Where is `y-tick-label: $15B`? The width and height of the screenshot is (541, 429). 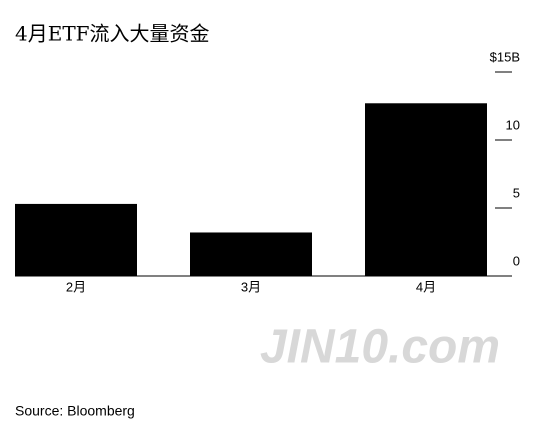 y-tick-label: $15B is located at coordinates (505, 56).